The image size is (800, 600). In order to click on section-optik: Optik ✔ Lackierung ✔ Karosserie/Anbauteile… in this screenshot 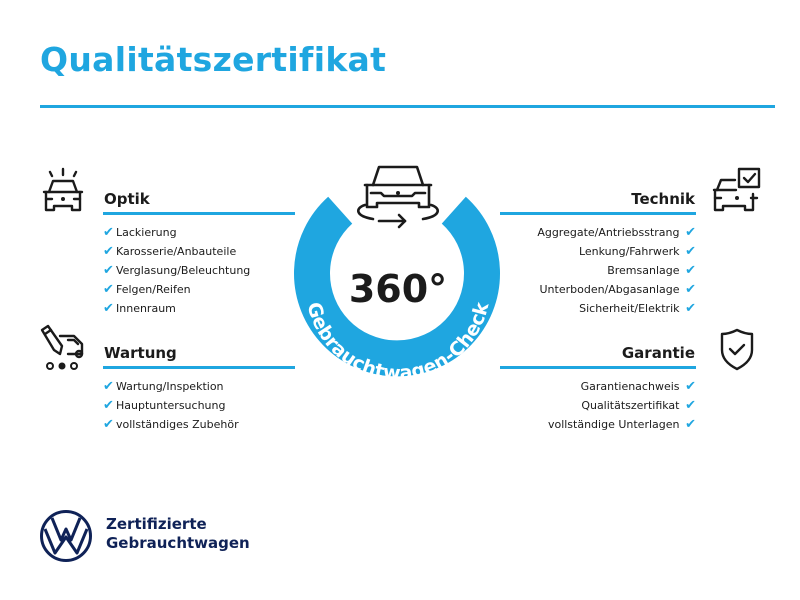, I will do `click(199, 253)`.